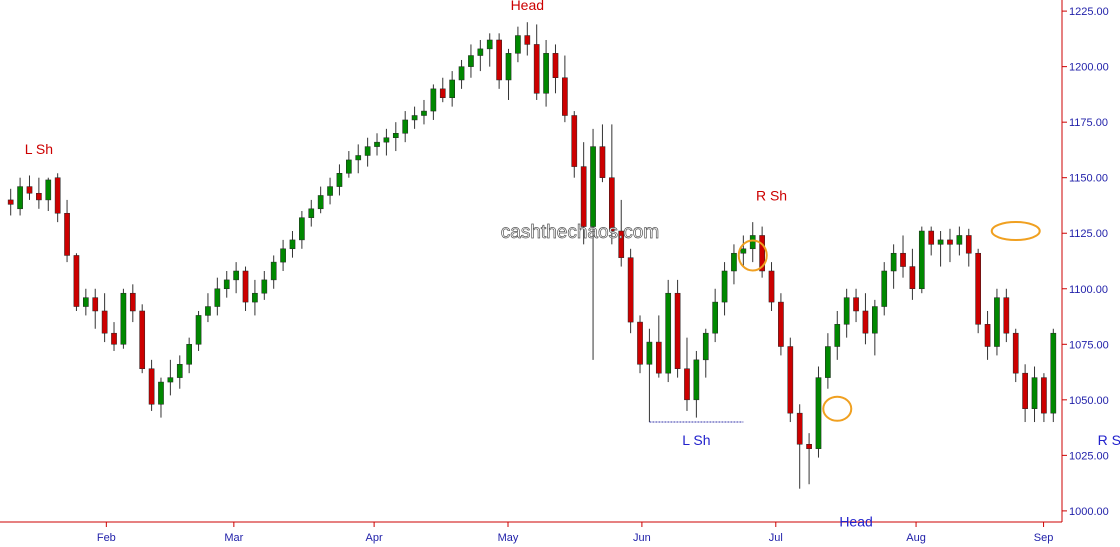  I want to click on y-tick-label: 1125.00, so click(1088, 234).